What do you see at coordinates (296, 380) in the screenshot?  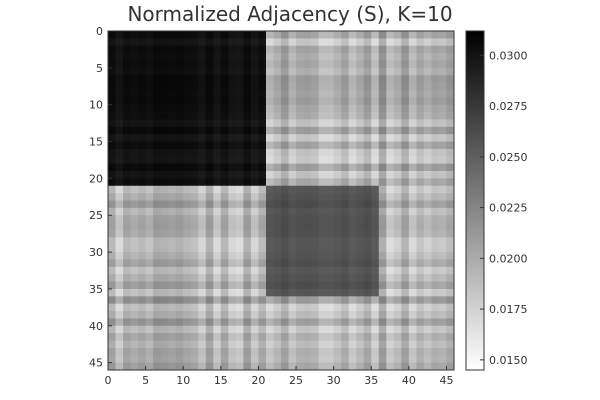 I see `x-tick-label: 25` at bounding box center [296, 380].